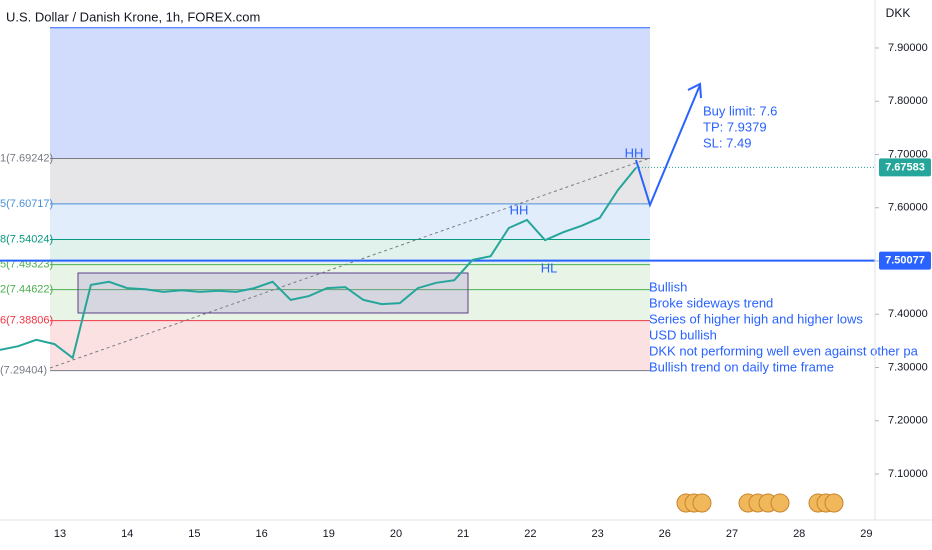  I want to click on x-tick-label: 13, so click(60, 534).